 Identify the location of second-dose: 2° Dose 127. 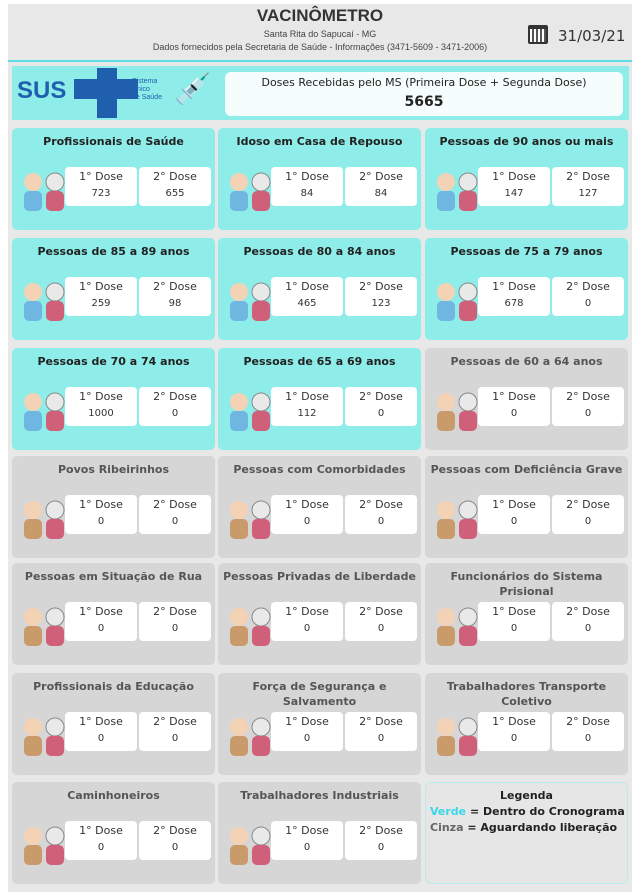
(588, 186).